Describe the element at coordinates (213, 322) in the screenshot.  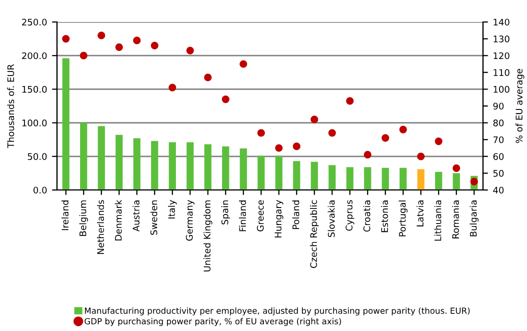
I see `legend-label: GDP by purchasing power parity, % of EU average (right axis)` at that location.